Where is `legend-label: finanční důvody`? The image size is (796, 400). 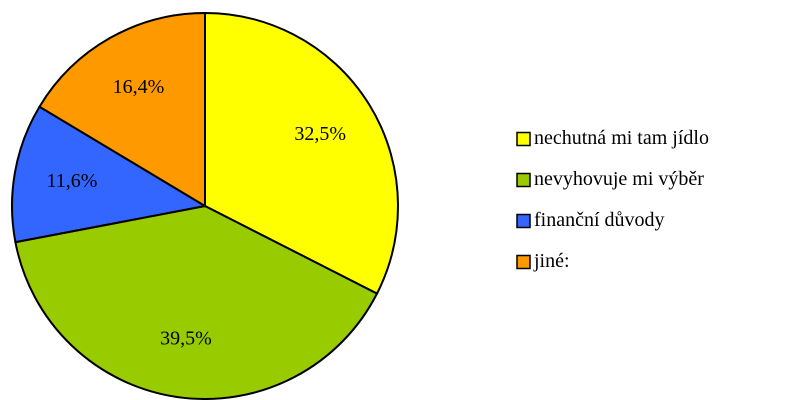 legend-label: finanční důvody is located at coordinates (599, 220).